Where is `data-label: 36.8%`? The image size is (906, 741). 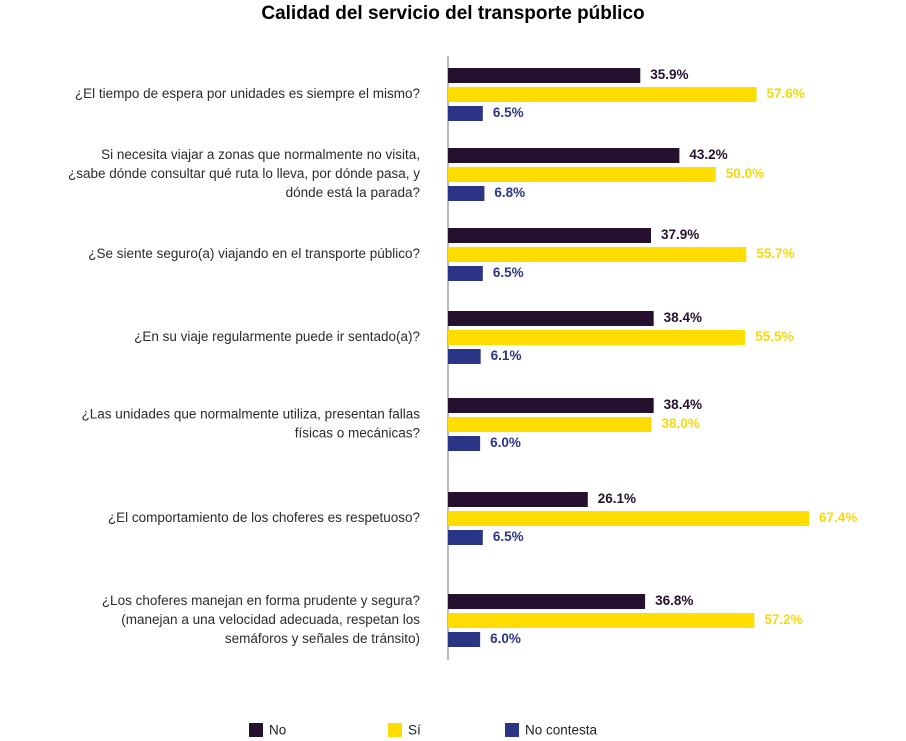
data-label: 36.8% is located at coordinates (674, 600).